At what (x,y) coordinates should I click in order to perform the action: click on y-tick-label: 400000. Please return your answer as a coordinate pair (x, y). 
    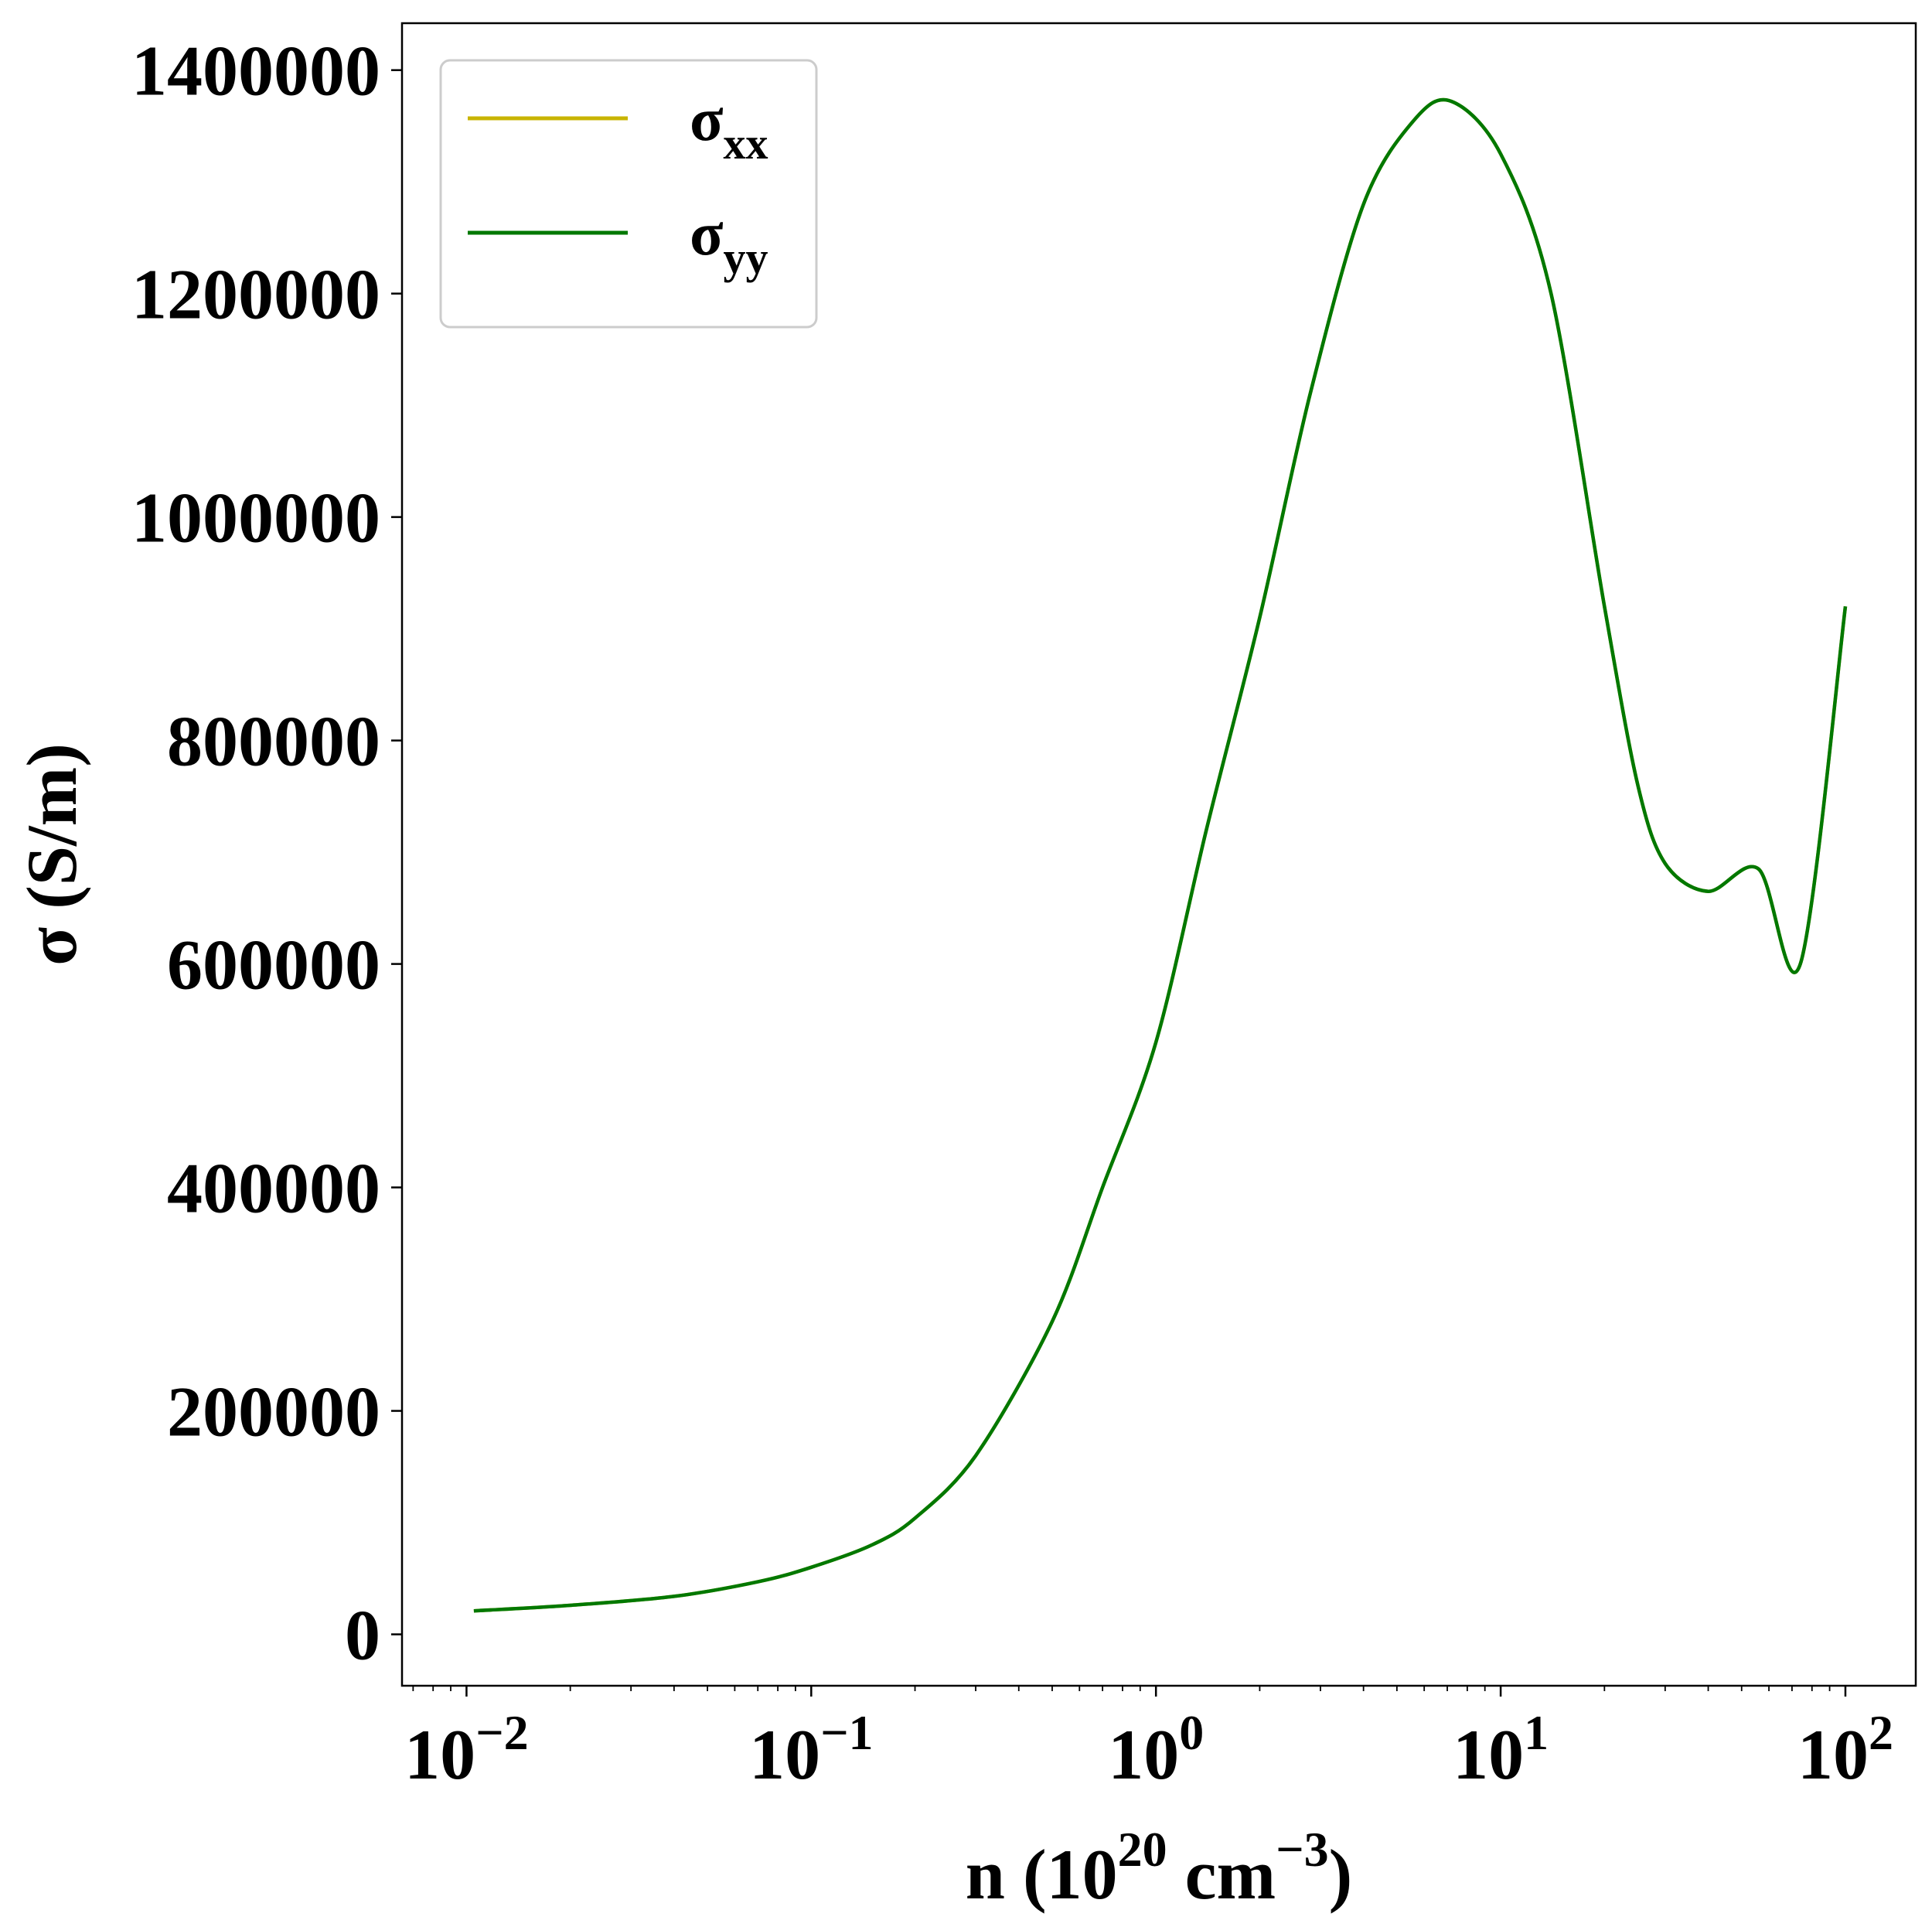
    Looking at the image, I should click on (273, 1188).